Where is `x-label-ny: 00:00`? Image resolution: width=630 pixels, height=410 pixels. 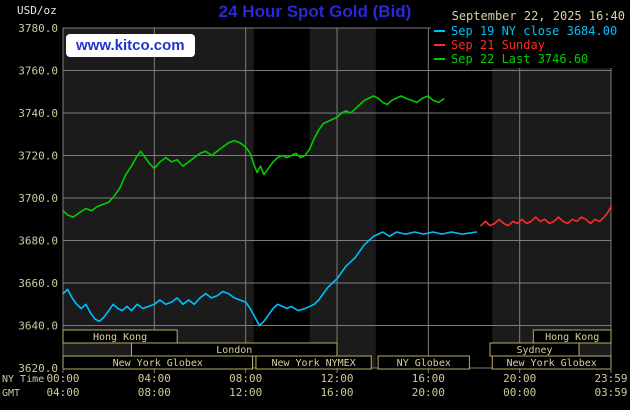
x-label-ny: 00:00 is located at coordinates (62, 378).